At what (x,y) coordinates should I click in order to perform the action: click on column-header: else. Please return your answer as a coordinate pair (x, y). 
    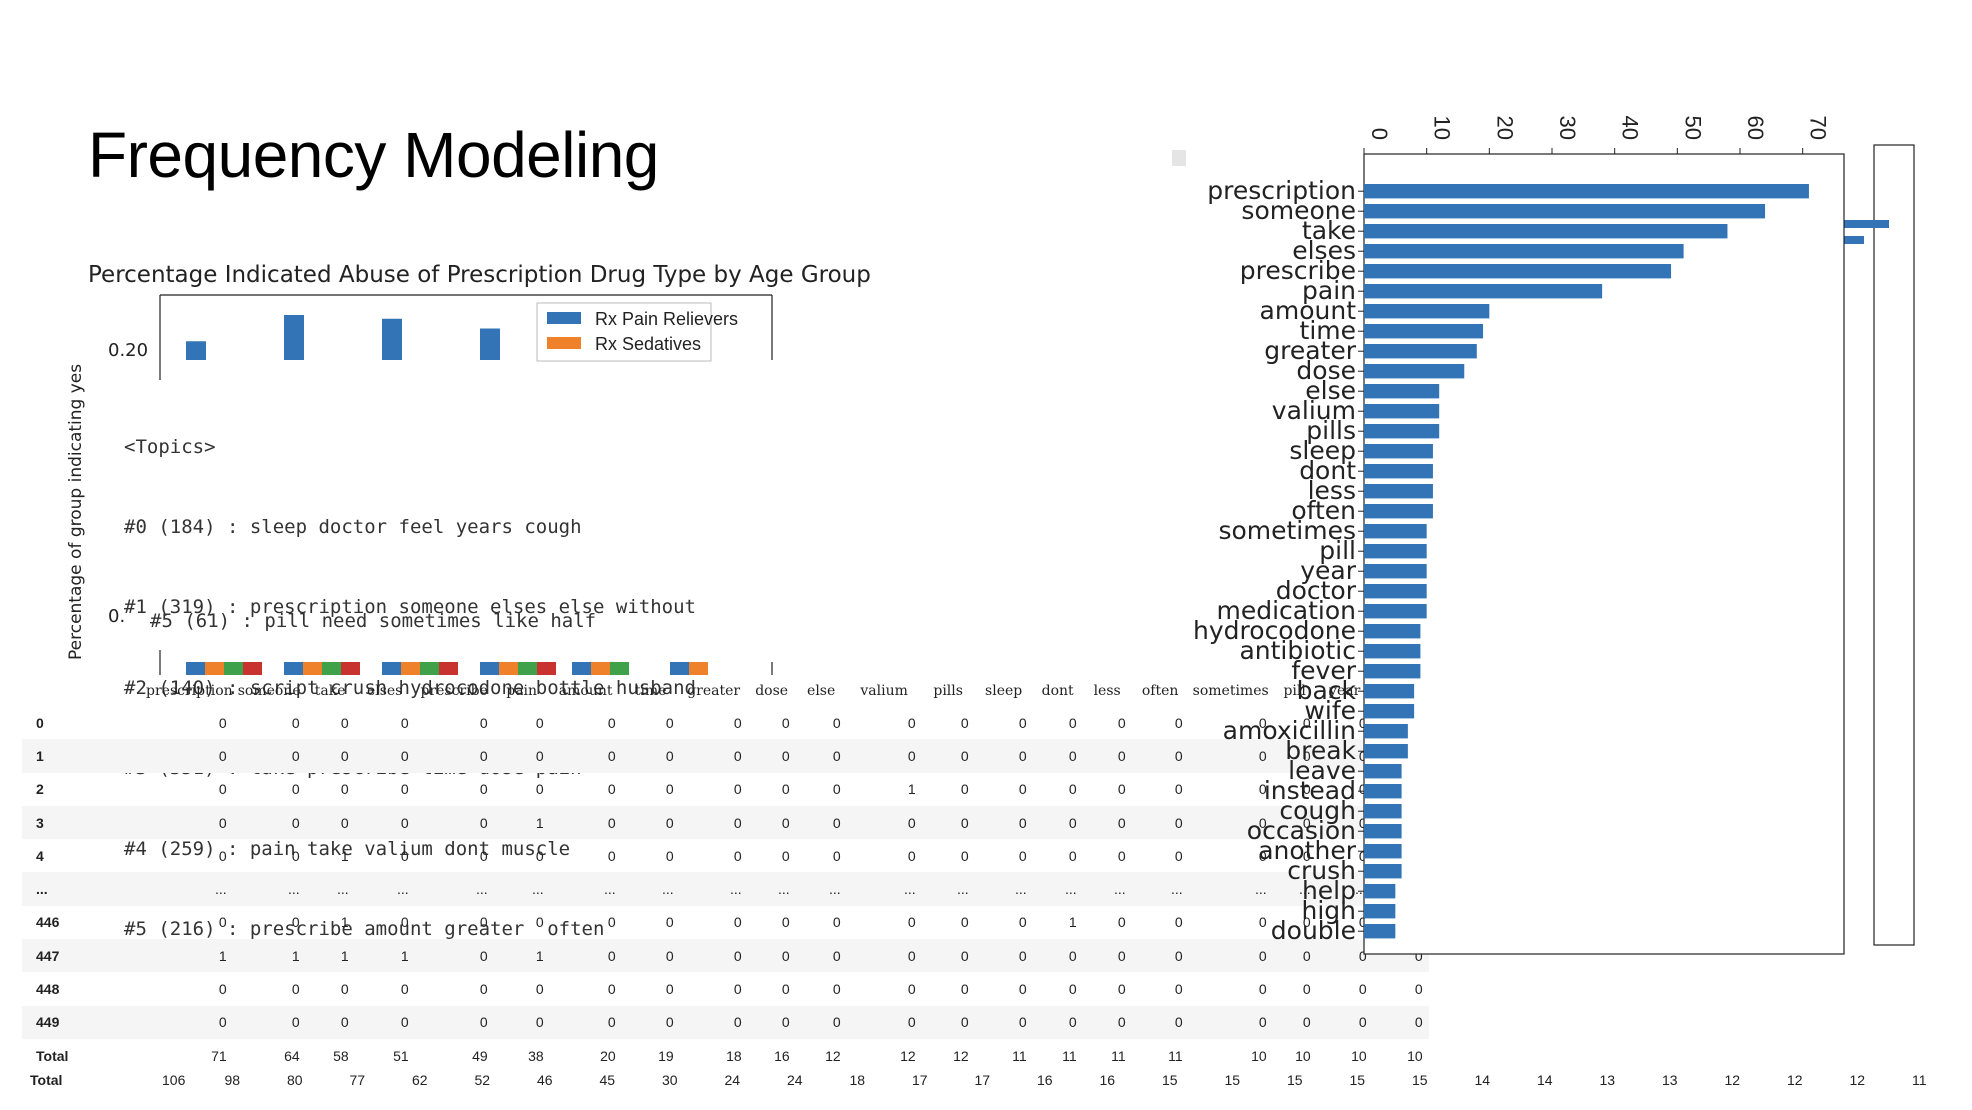
    Looking at the image, I should click on (821, 691).